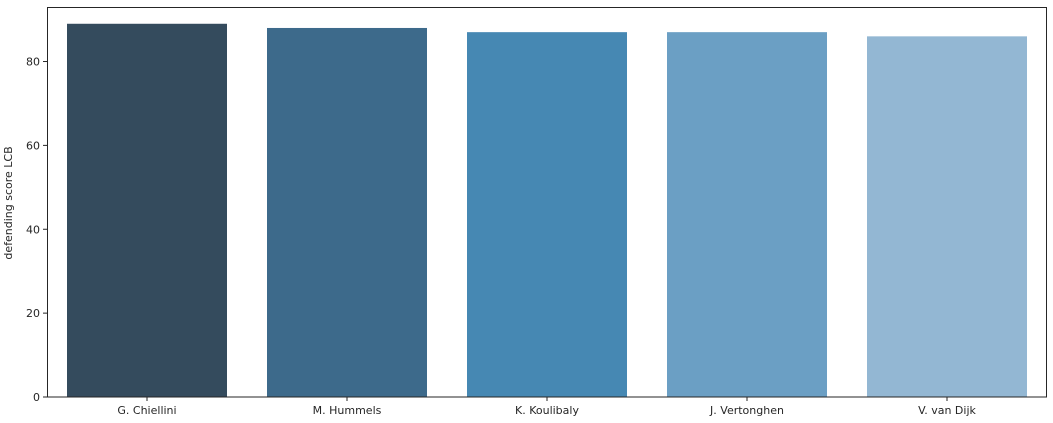 The width and height of the screenshot is (1053, 423). I want to click on x-tick-label: K. Koulibaly, so click(547, 410).